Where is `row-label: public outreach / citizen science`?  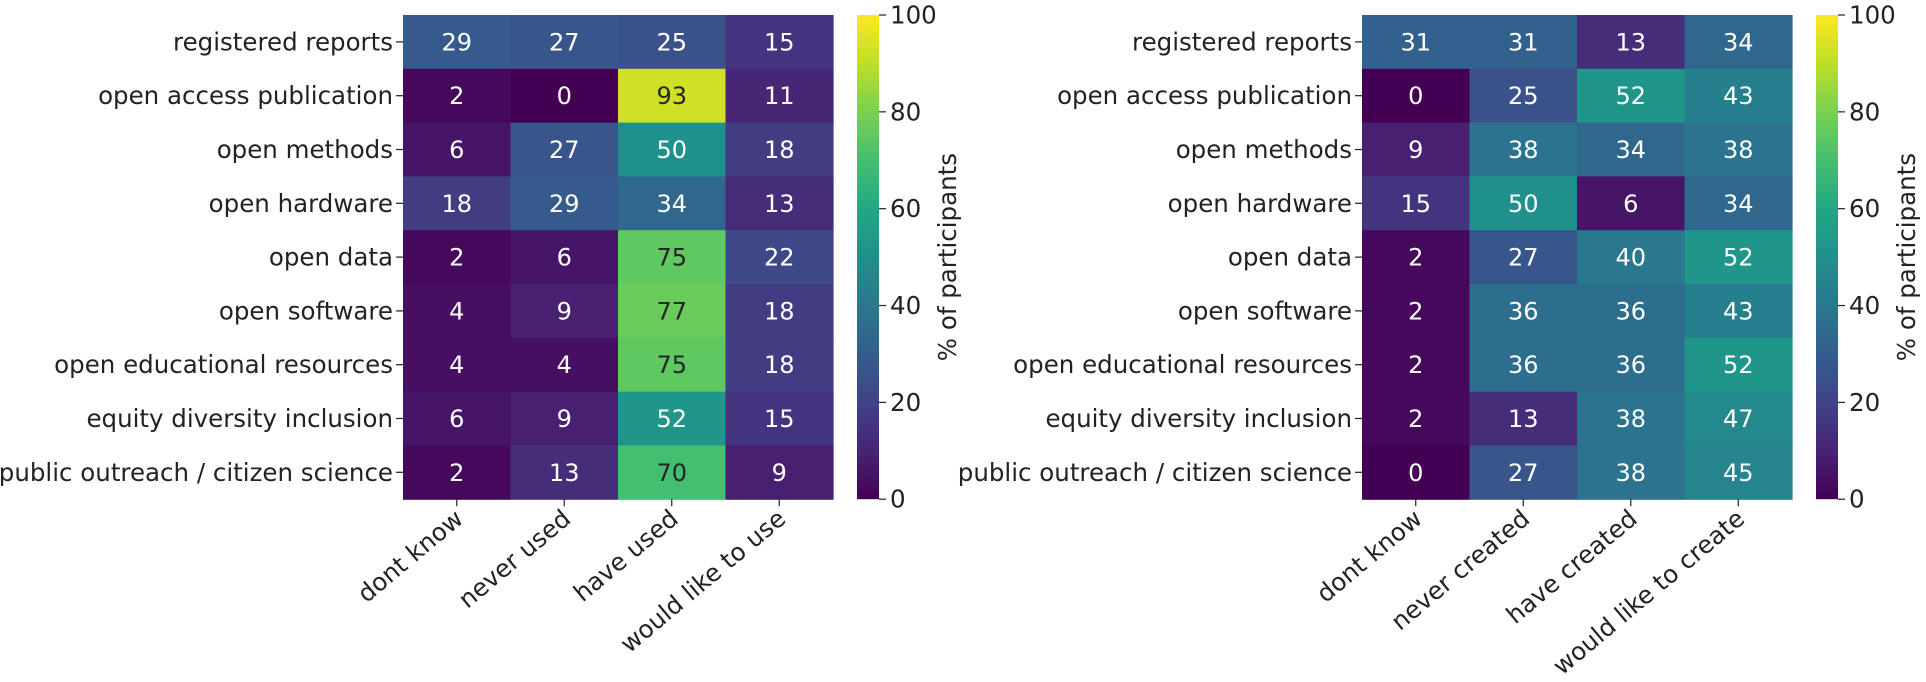 row-label: public outreach / citizen science is located at coordinates (196, 472).